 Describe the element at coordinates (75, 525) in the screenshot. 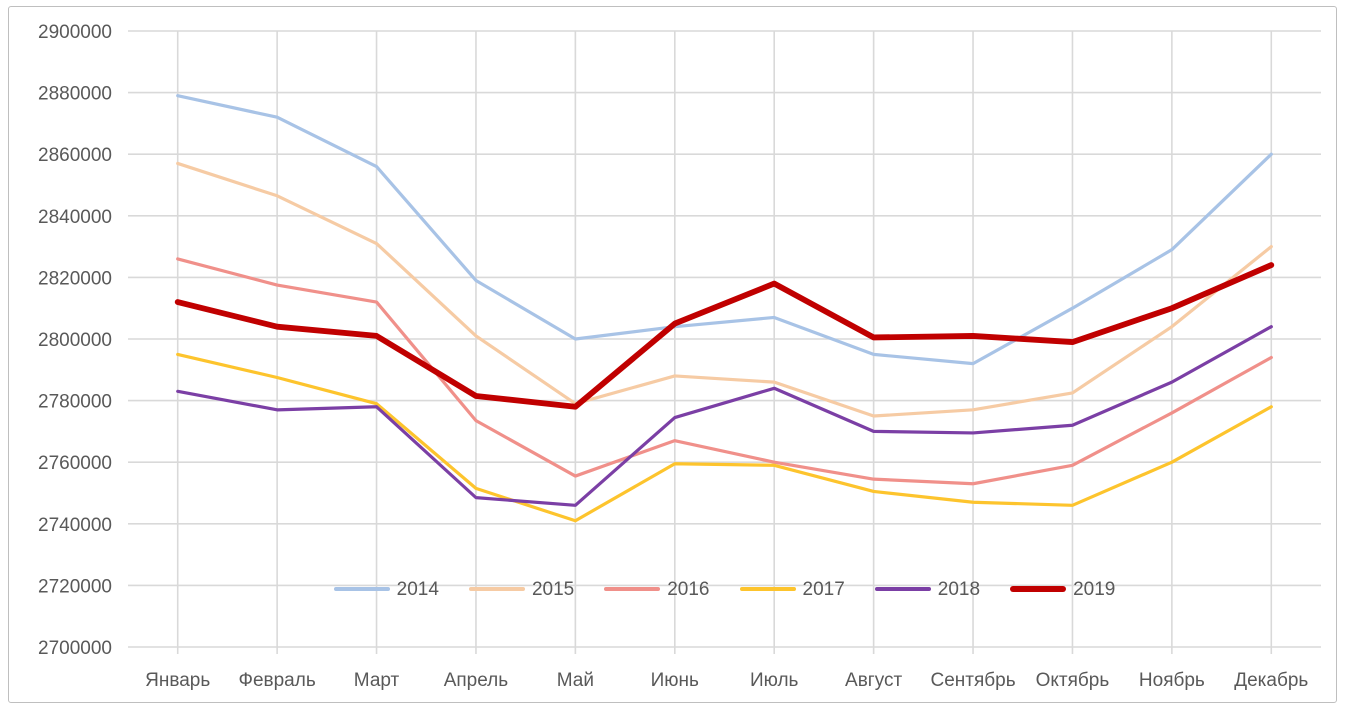

I see `y-axis-tick-label: 2740000` at that location.